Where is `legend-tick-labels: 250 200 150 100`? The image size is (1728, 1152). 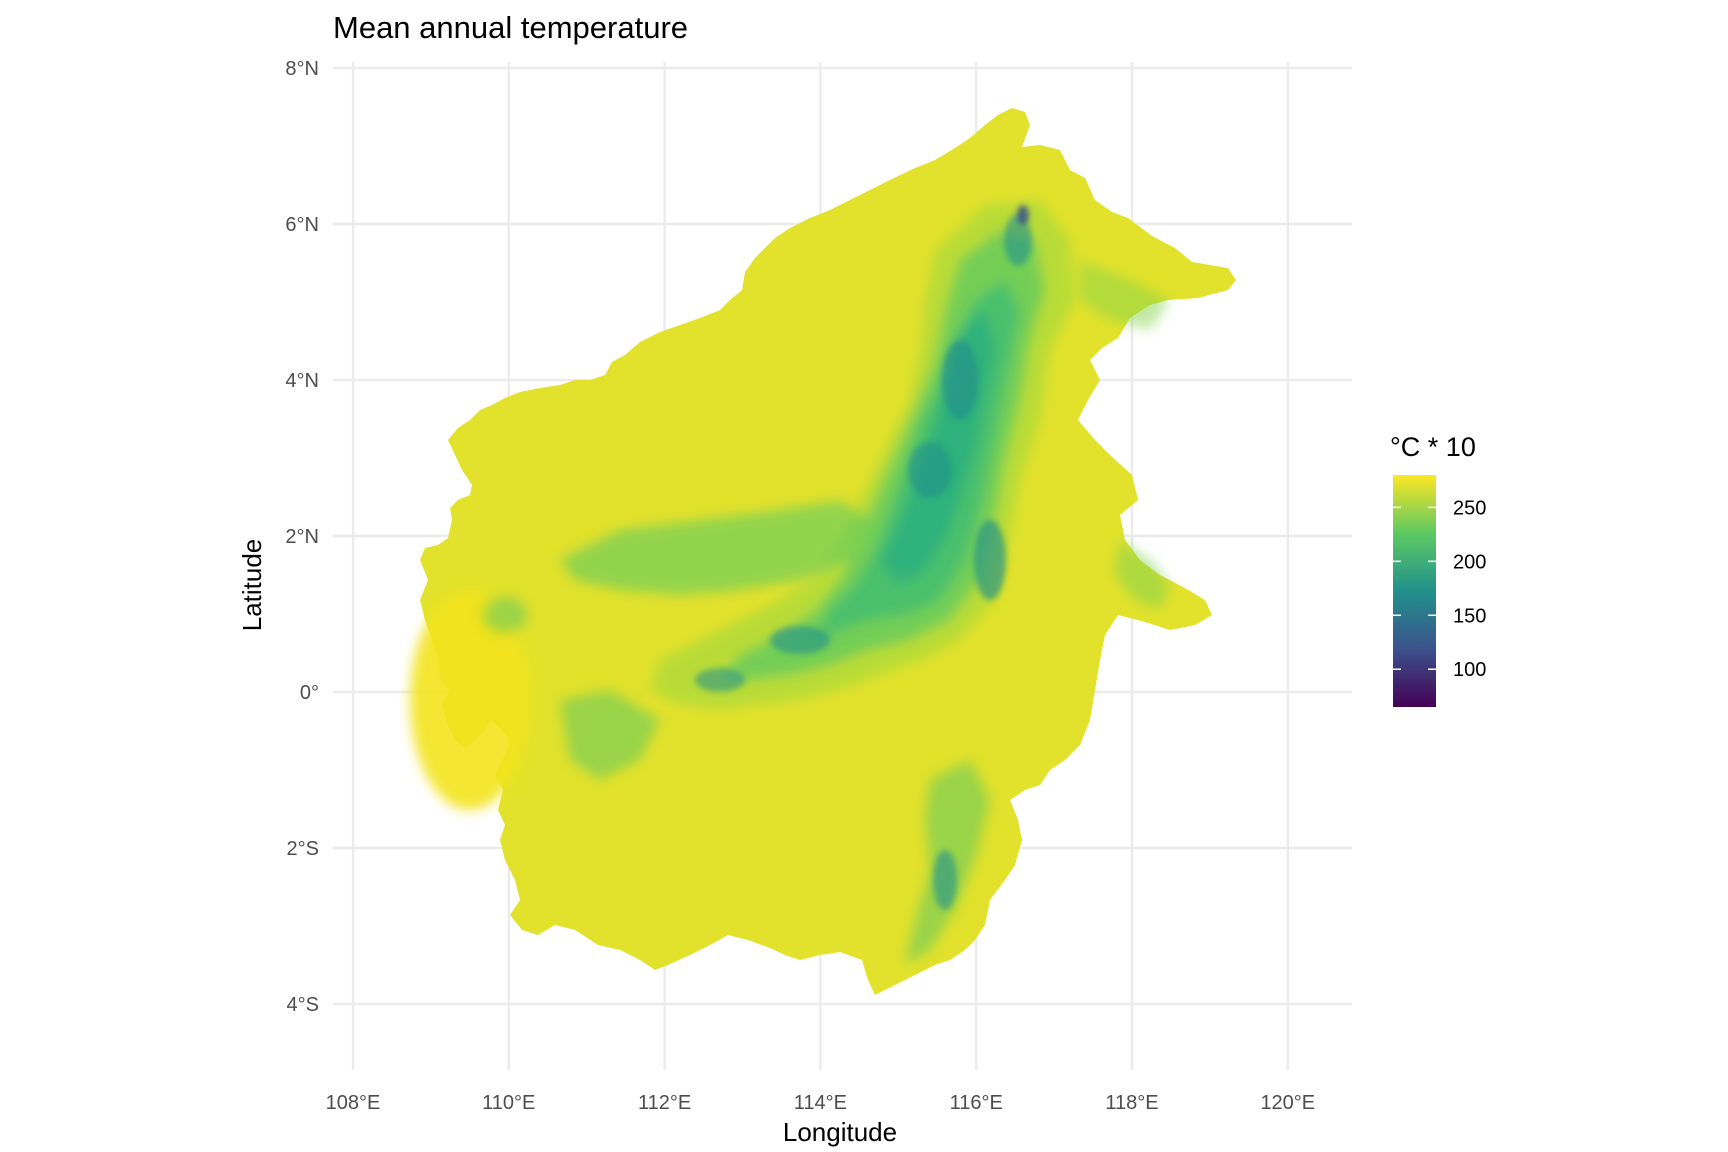
legend-tick-labels: 250 200 150 100 is located at coordinates (1439, 589).